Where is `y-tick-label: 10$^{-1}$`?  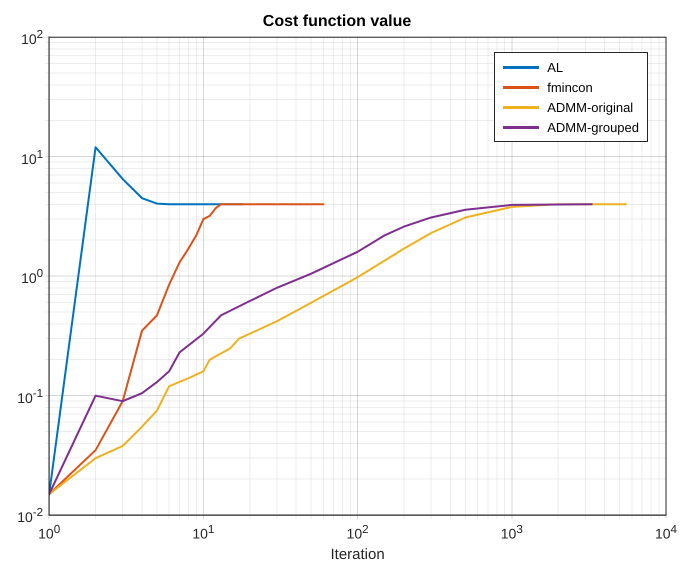
y-tick-label: 10$^{-1}$ is located at coordinates (30, 396).